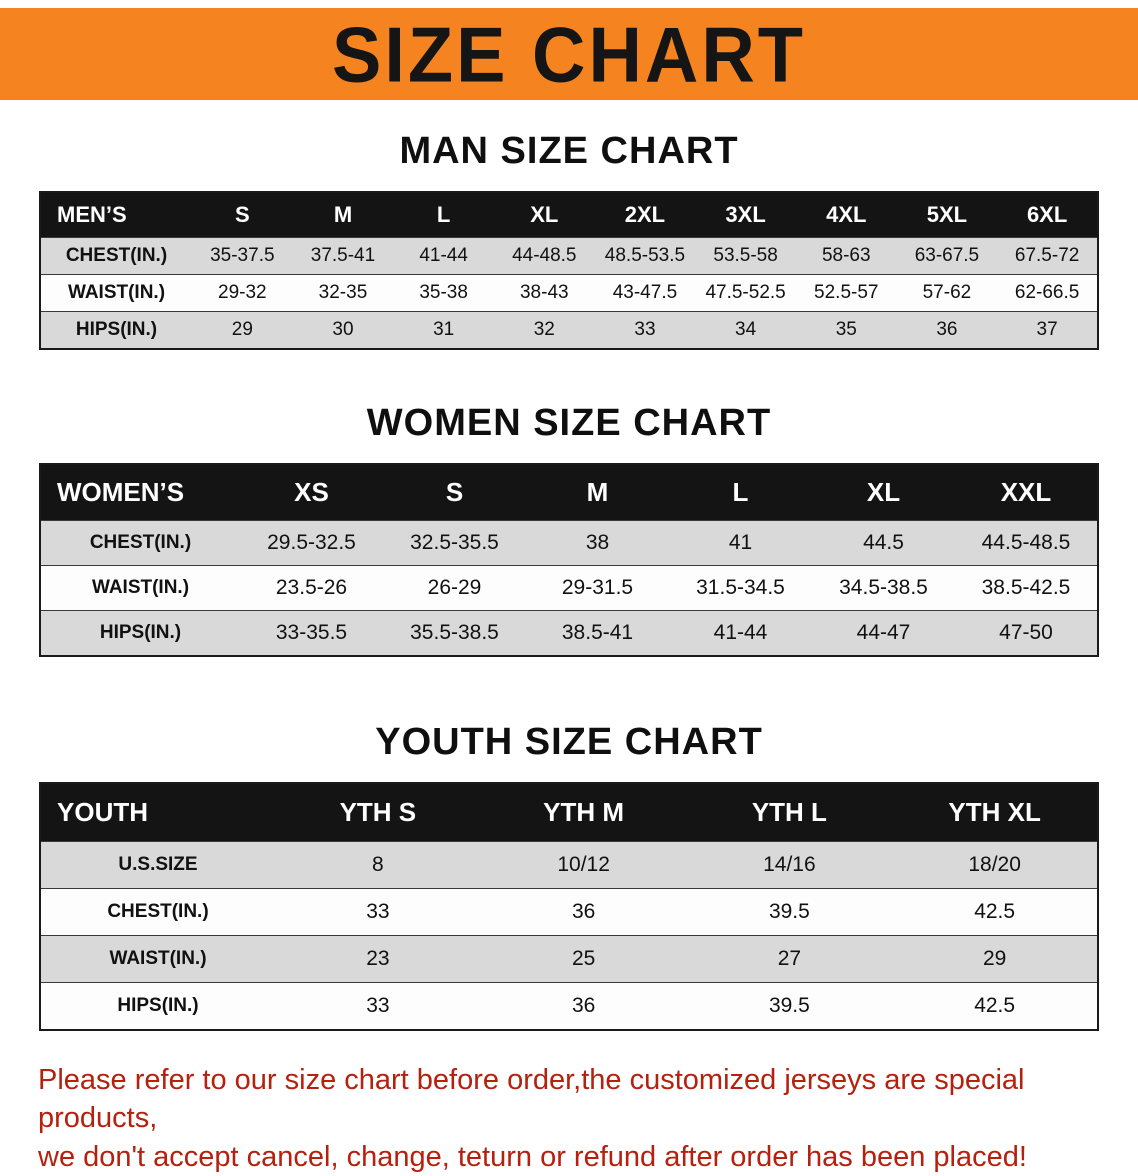  What do you see at coordinates (569, 742) in the screenshot?
I see `youth-section-title: YOUTH SIZE CHART` at bounding box center [569, 742].